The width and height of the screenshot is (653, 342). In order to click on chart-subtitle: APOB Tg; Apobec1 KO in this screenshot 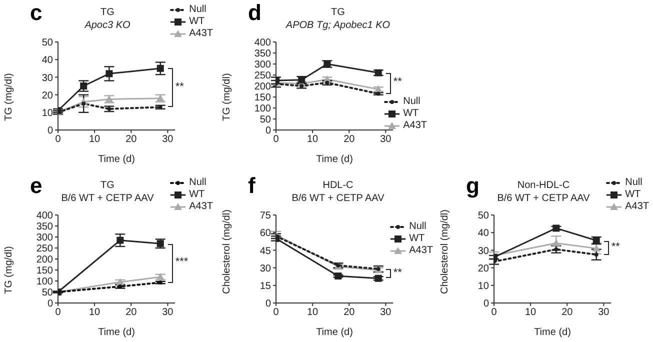, I will do `click(338, 25)`.